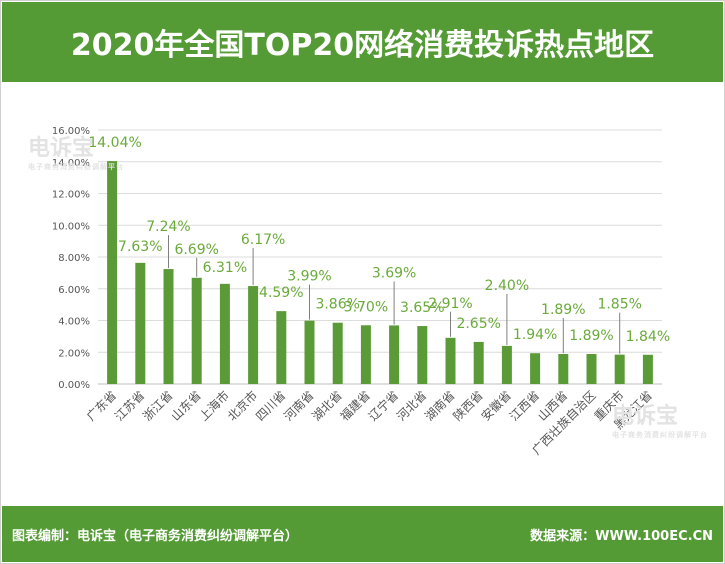  I want to click on chart-title: 2020年全国TOP20网络消费投诉热点地区, so click(362, 45).